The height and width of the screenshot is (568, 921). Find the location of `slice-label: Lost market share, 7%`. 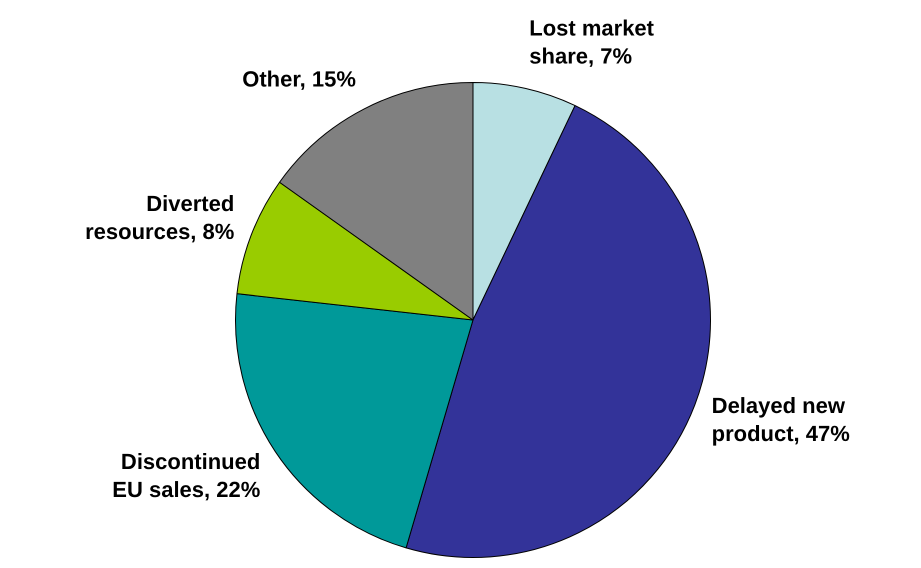

slice-label: Lost market share, 7% is located at coordinates (592, 42).